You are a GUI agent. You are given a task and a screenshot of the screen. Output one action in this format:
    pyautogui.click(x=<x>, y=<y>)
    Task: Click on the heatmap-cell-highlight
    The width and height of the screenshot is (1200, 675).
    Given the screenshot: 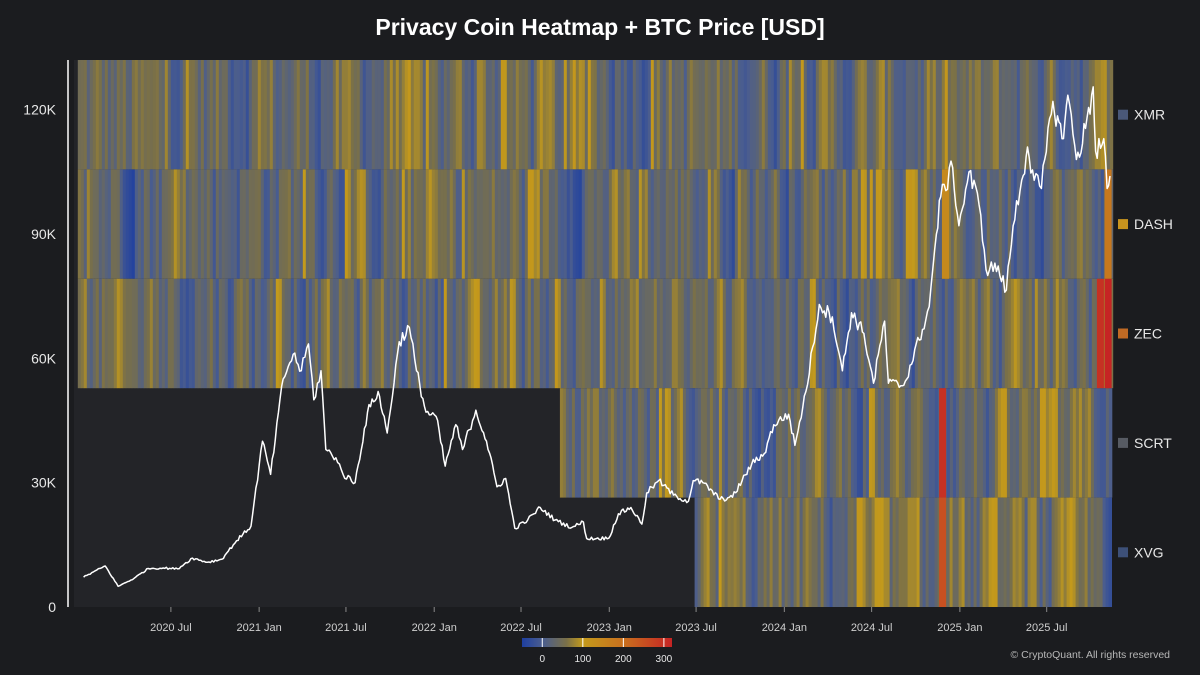 What is the action you would take?
    pyautogui.click(x=945, y=224)
    